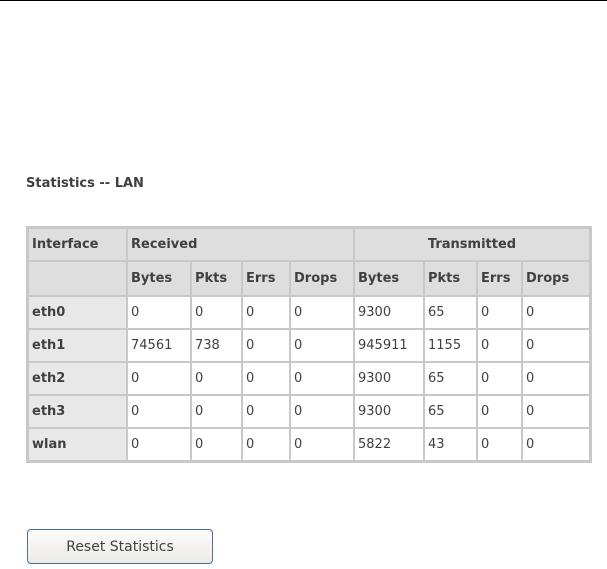  Describe the element at coordinates (389, 345) in the screenshot. I see `stat-cell: 945911` at that location.